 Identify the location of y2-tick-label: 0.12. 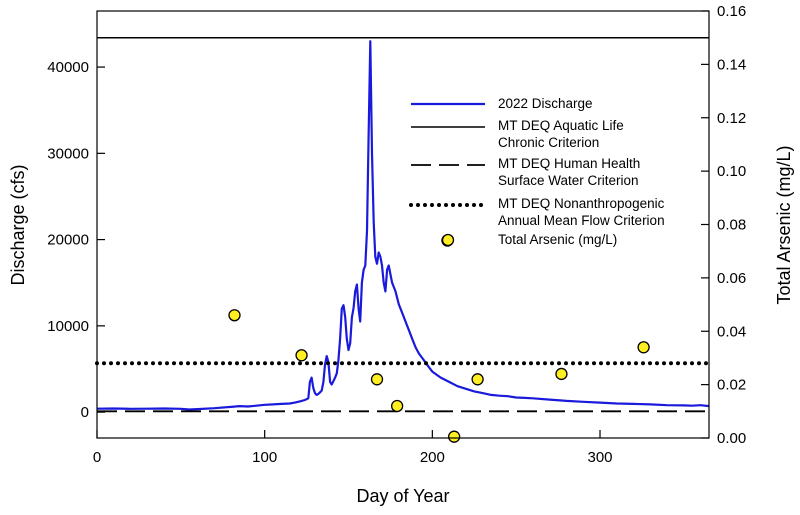
(731, 118).